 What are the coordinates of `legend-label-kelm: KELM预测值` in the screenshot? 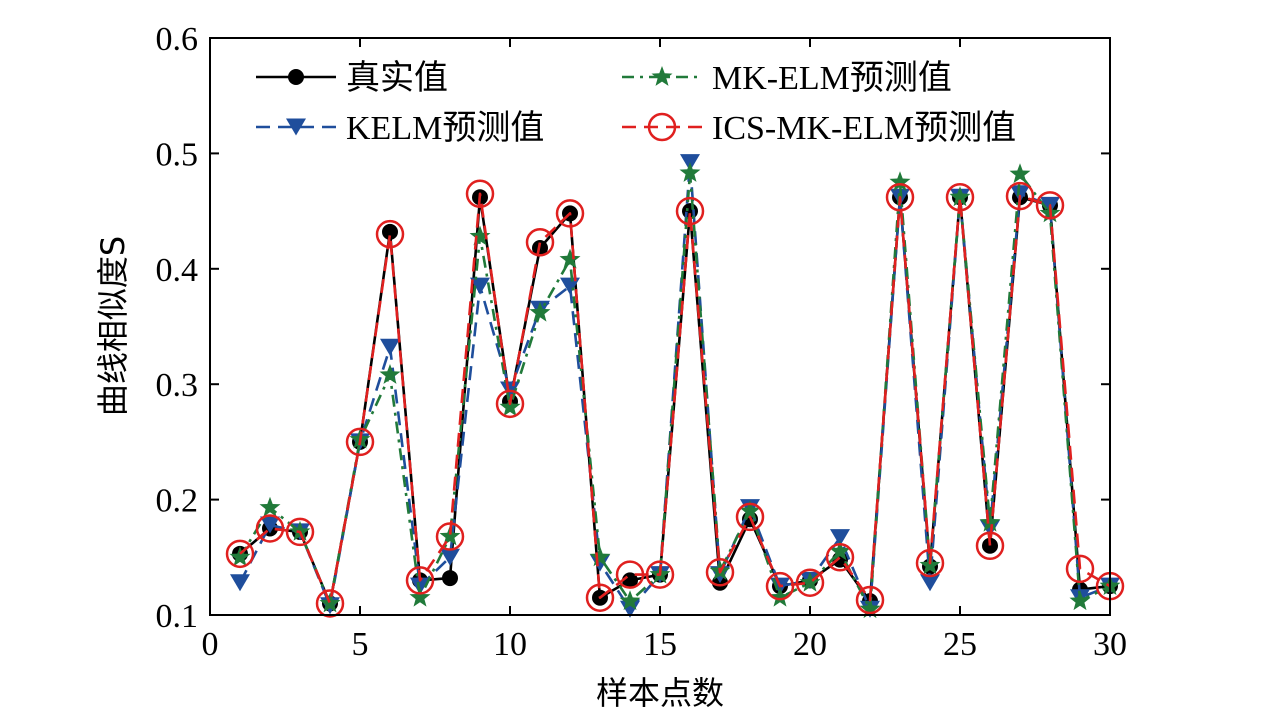 It's located at (445, 128).